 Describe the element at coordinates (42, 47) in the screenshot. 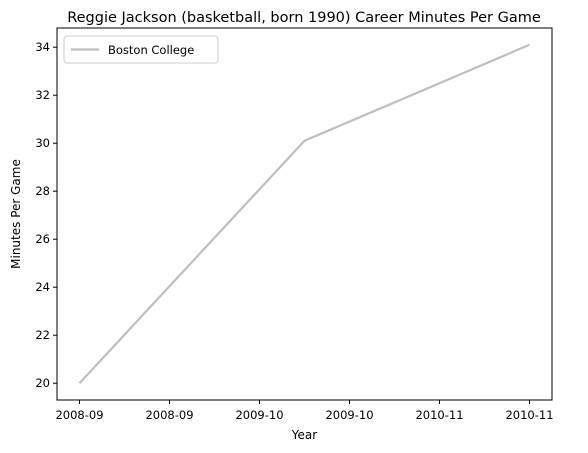

I see `y-tick-label: 34` at that location.